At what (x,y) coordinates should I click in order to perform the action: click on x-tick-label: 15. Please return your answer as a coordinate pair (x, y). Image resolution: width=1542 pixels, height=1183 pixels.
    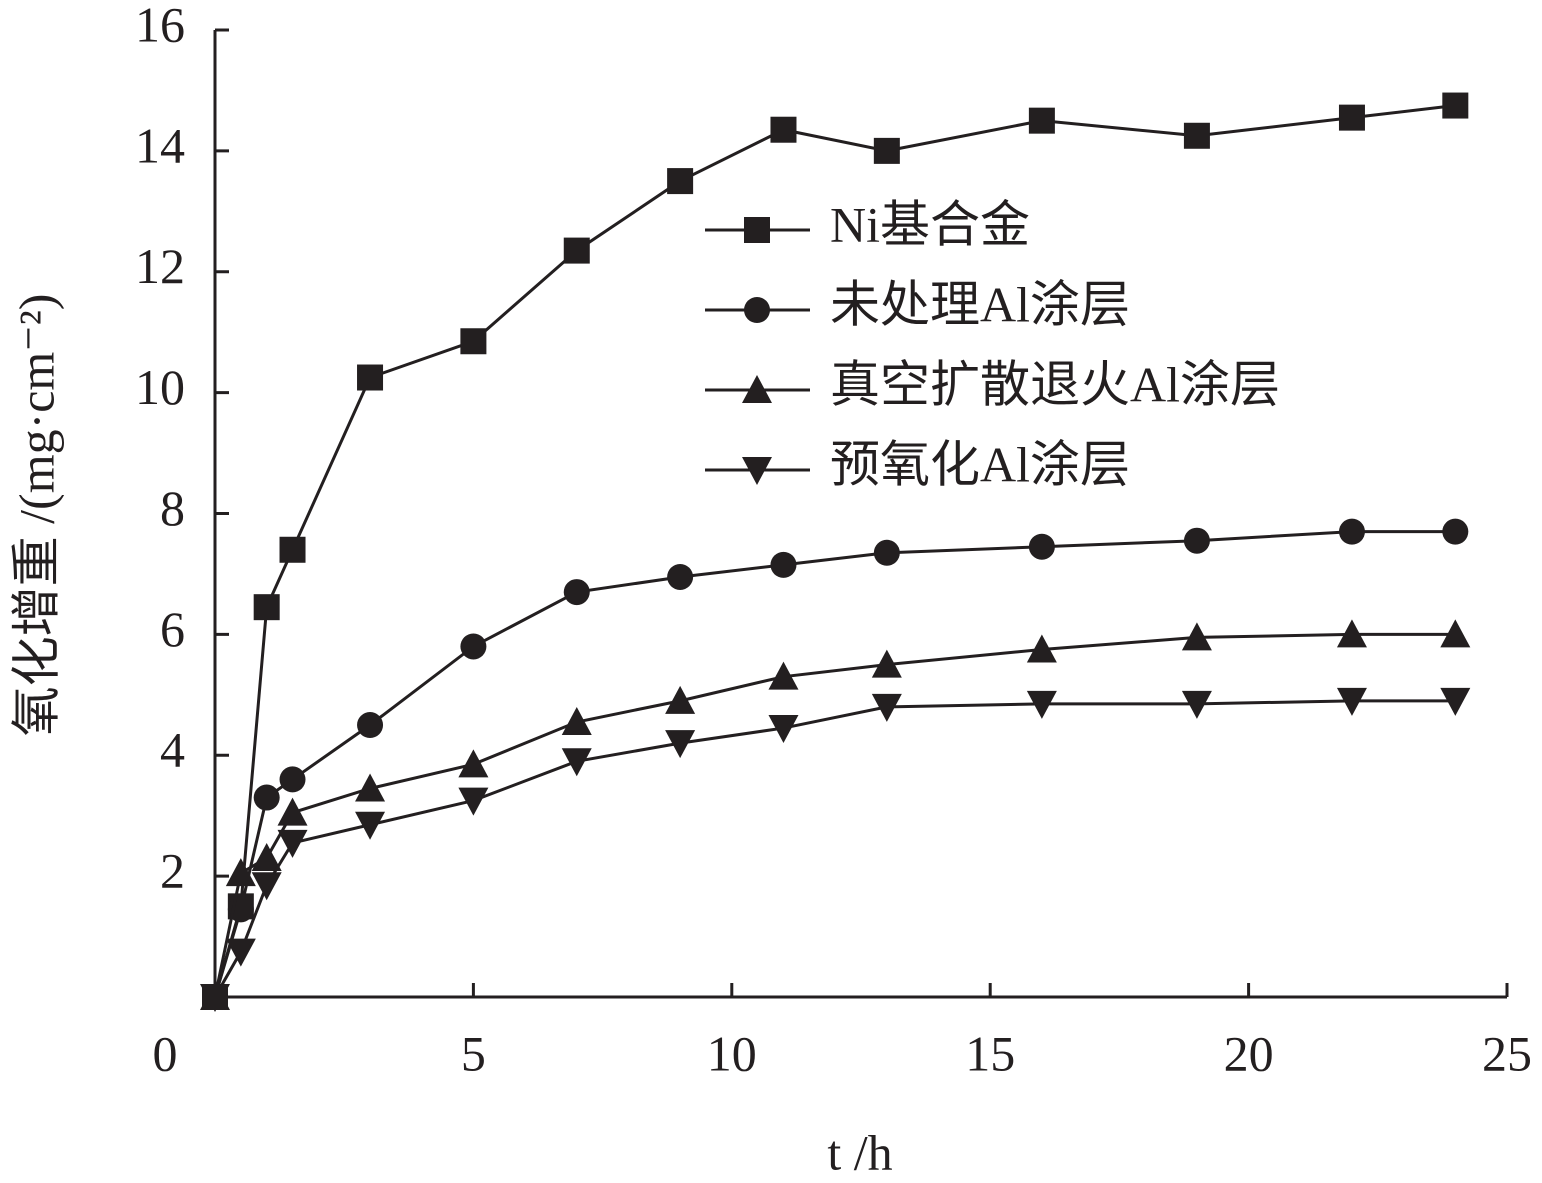
    Looking at the image, I should click on (990, 1053).